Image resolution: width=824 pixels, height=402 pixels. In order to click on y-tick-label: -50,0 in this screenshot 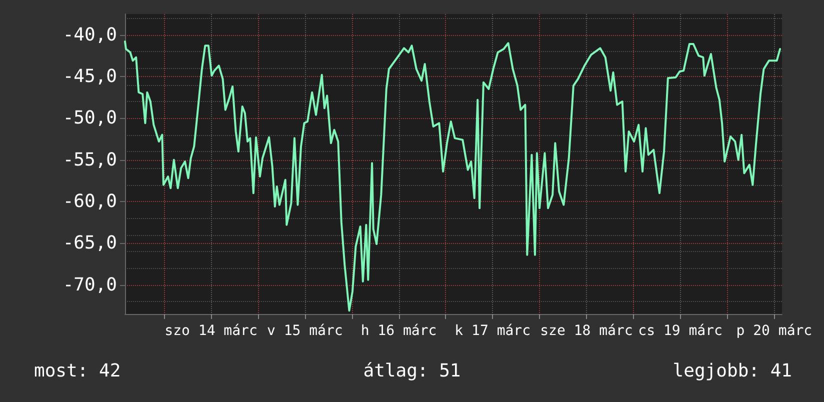, I will do `click(89, 118)`.